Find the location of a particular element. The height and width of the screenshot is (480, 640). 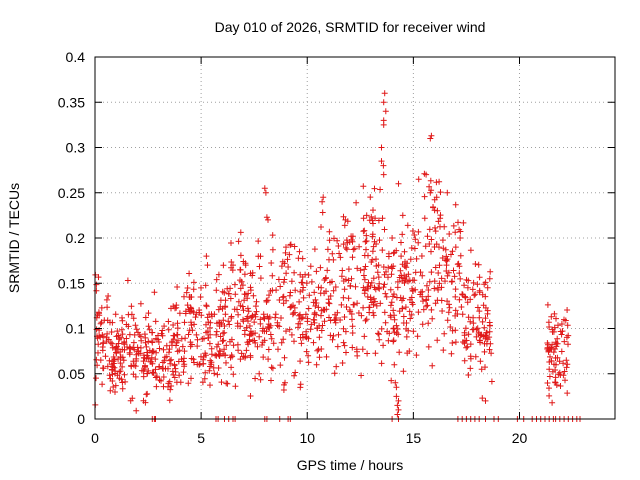

x-tick-label: 5 is located at coordinates (201, 438).